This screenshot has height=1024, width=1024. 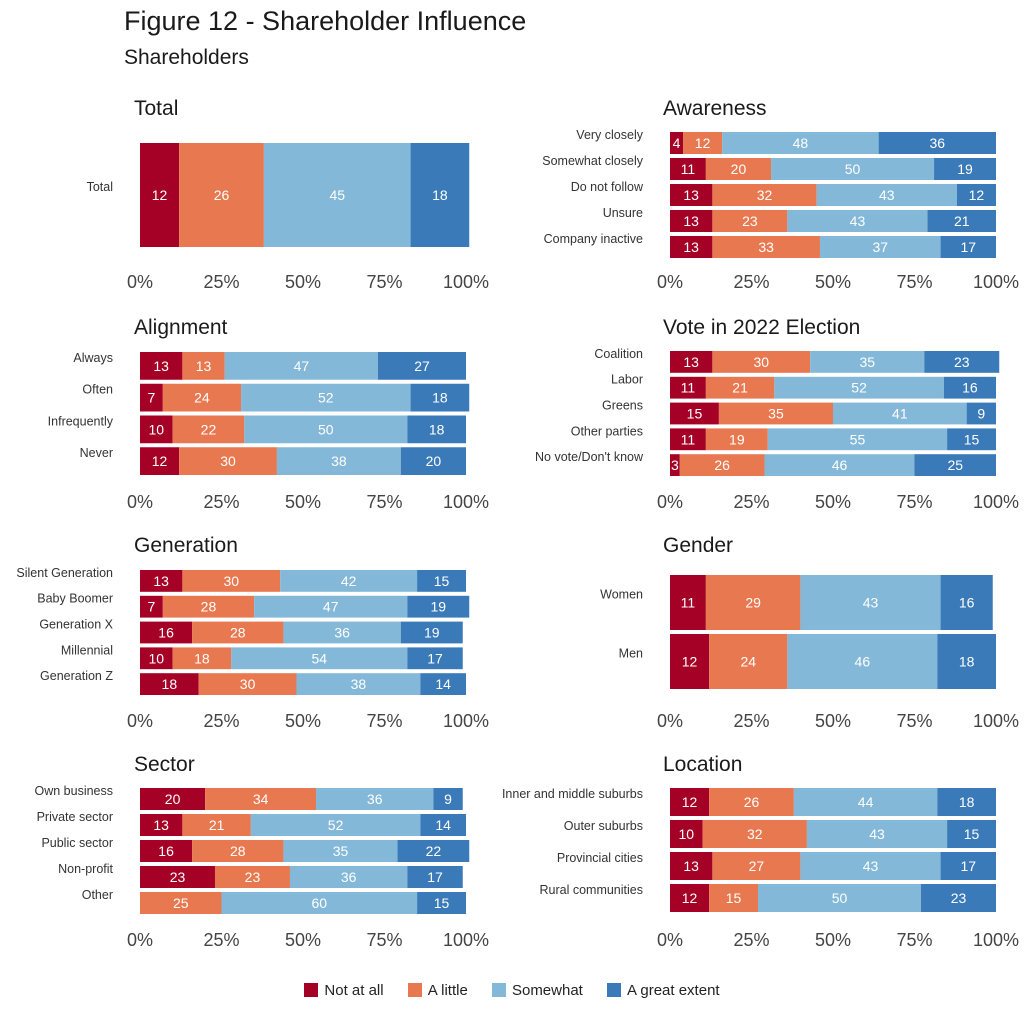 I want to click on category-label: Never, so click(x=96, y=453).